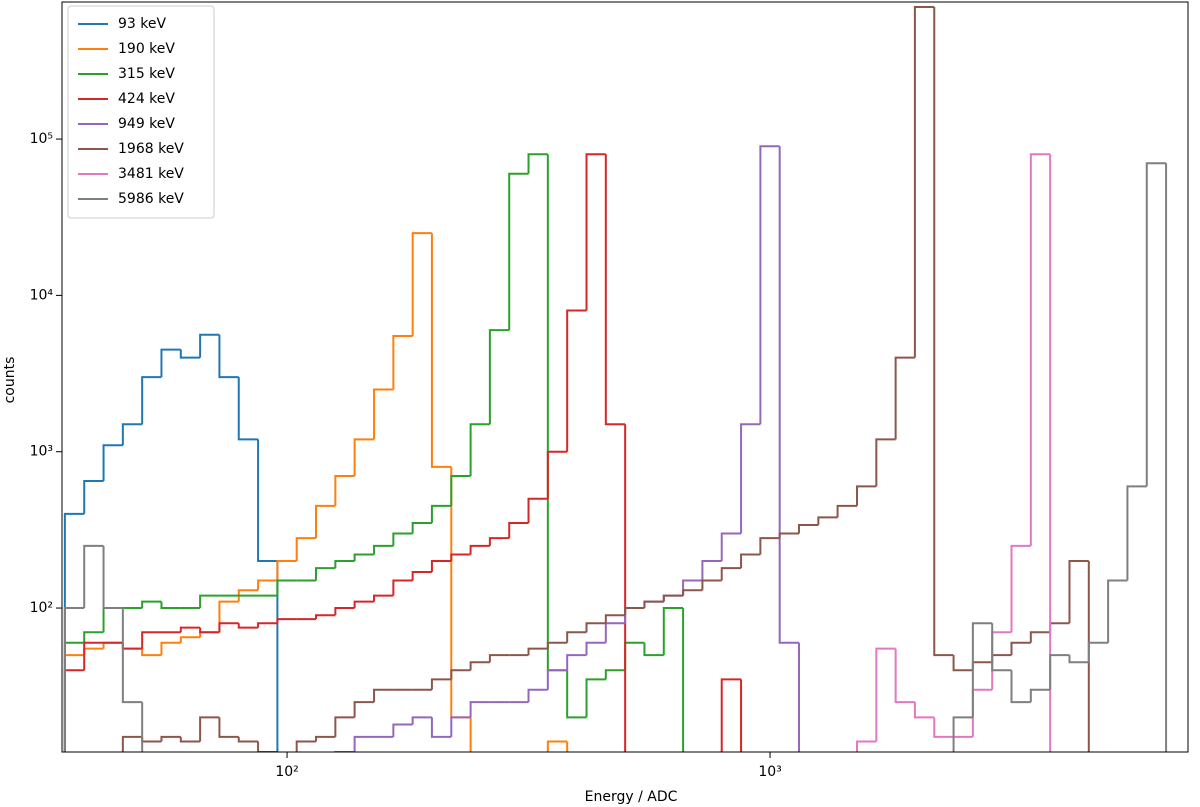  Describe the element at coordinates (141, 112) in the screenshot. I see `legend-box` at that location.